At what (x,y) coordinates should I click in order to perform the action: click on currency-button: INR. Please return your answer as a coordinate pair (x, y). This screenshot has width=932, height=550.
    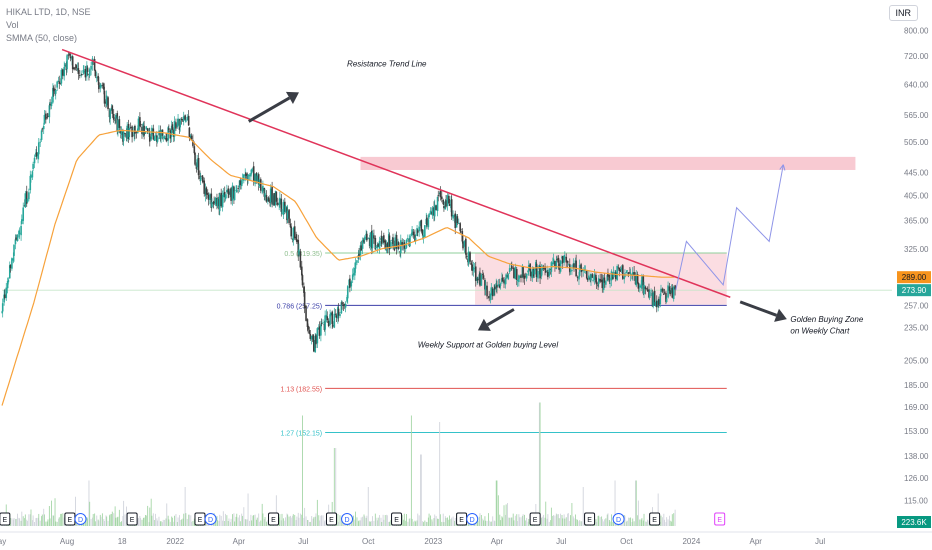
    Looking at the image, I should click on (903, 13).